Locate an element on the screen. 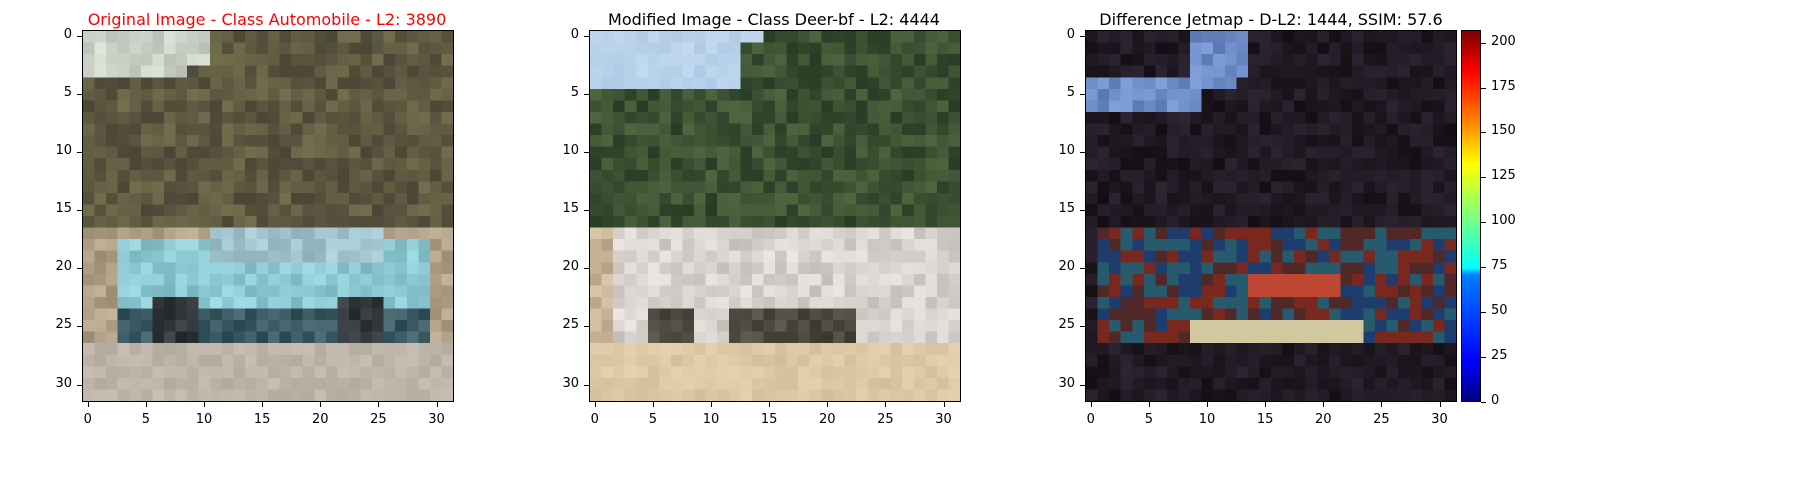 This screenshot has height=500, width=1800. y-tick-label: 10 is located at coordinates (1066, 151).